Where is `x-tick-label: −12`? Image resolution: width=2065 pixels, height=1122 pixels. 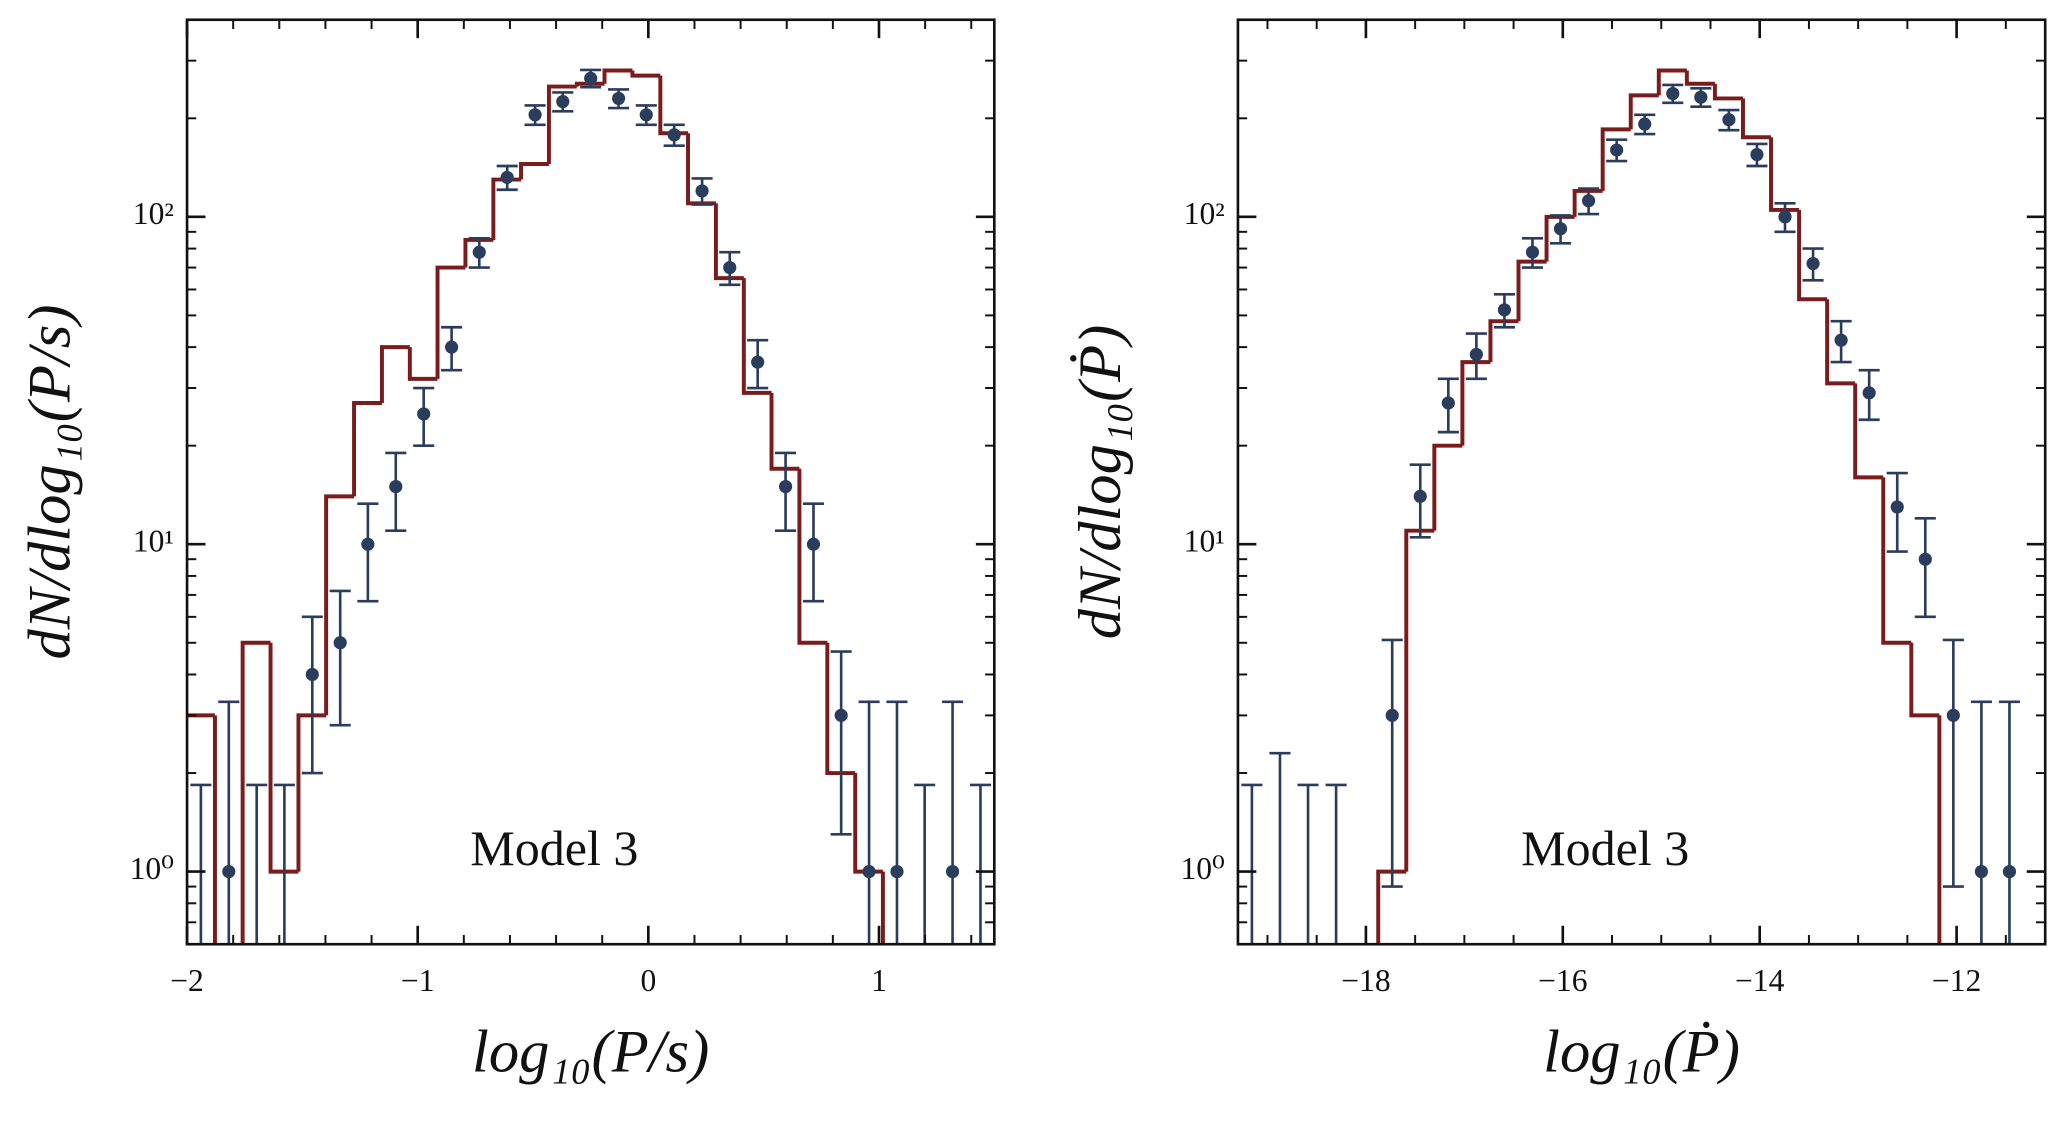 x-tick-label: −12 is located at coordinates (1956, 980).